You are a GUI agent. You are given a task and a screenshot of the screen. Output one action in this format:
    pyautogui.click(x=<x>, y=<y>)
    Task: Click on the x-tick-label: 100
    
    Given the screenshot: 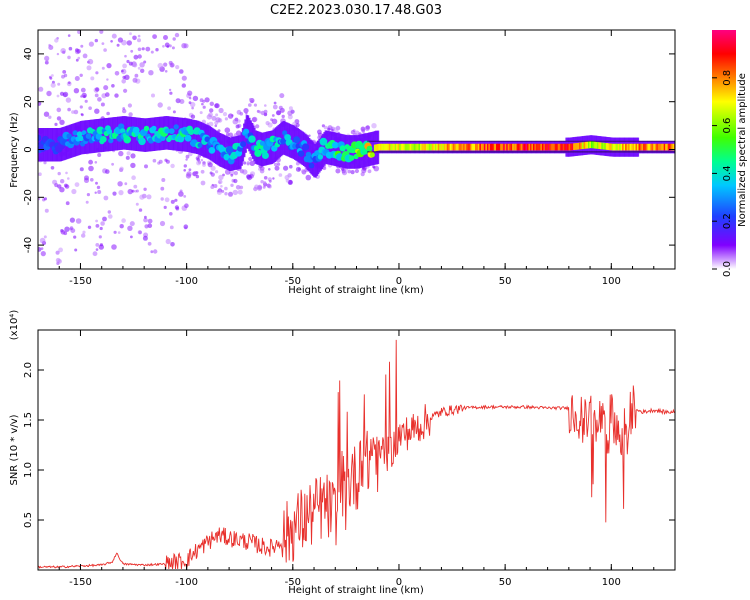 What is the action you would take?
    pyautogui.click(x=611, y=281)
    